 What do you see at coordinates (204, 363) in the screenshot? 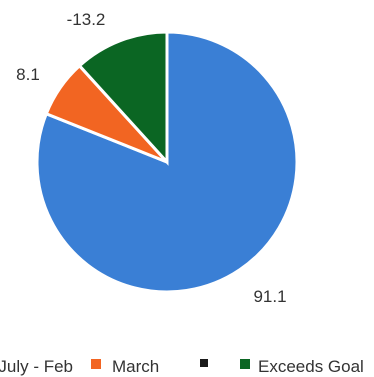
I see `legend-swatch-unlabeled` at bounding box center [204, 363].